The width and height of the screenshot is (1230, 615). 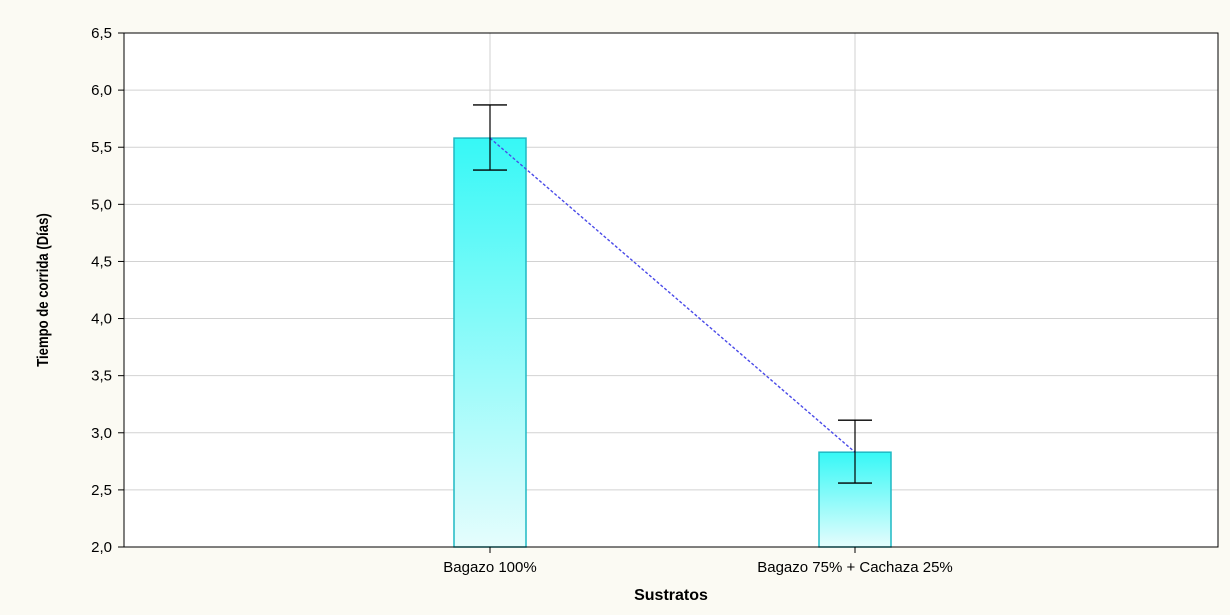 I want to click on y-tick-label: 5,5, so click(x=101, y=147).